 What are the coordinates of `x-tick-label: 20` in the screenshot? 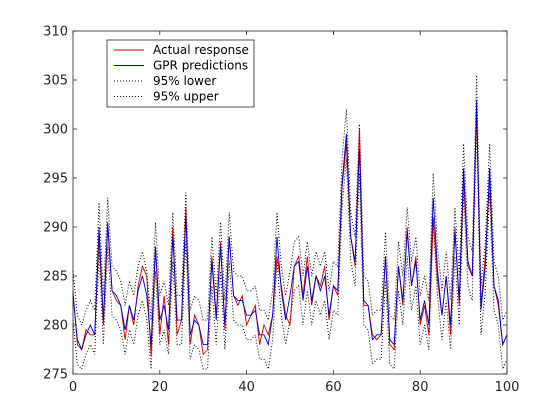 It's located at (160, 387).